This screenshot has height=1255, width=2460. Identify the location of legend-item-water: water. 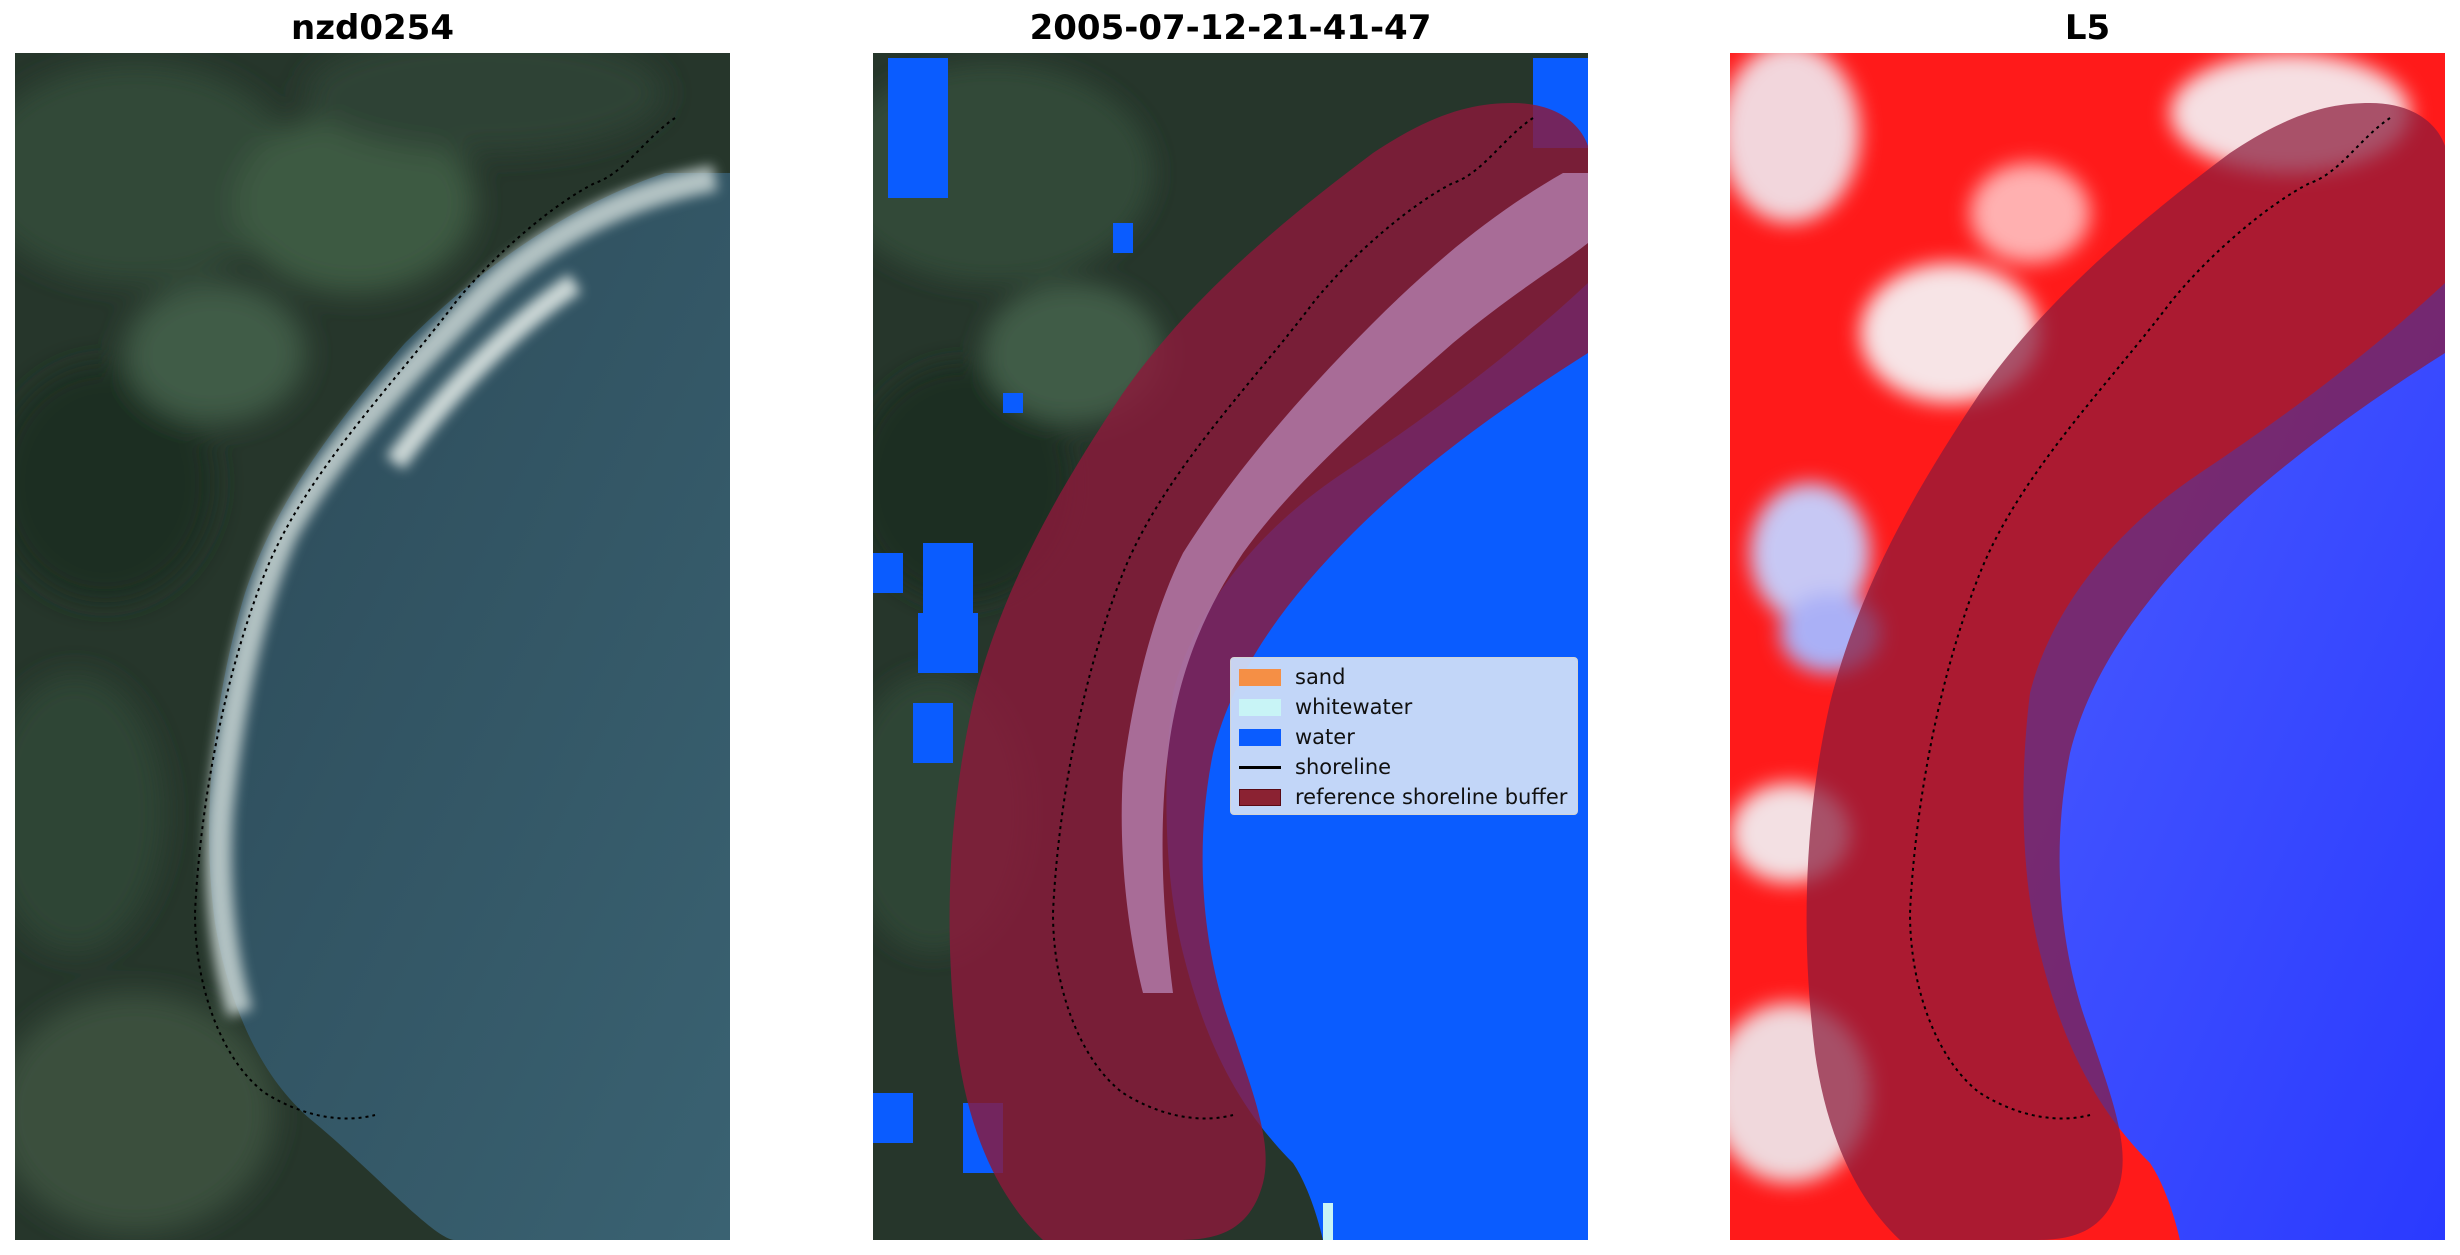
(1408, 737).